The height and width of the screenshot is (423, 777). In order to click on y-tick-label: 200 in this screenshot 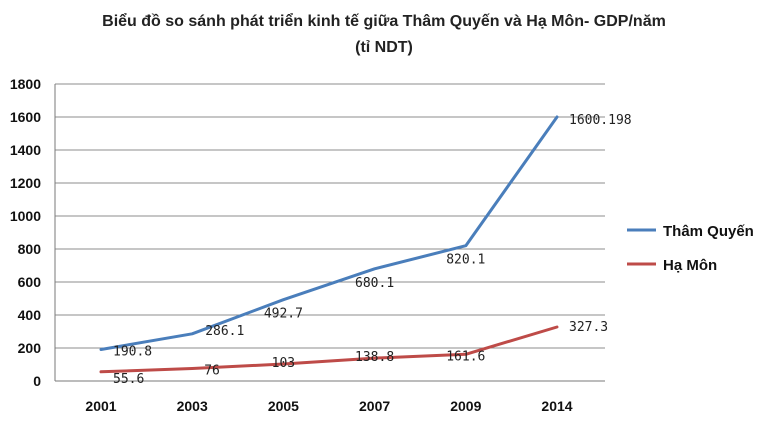, I will do `click(30, 348)`.